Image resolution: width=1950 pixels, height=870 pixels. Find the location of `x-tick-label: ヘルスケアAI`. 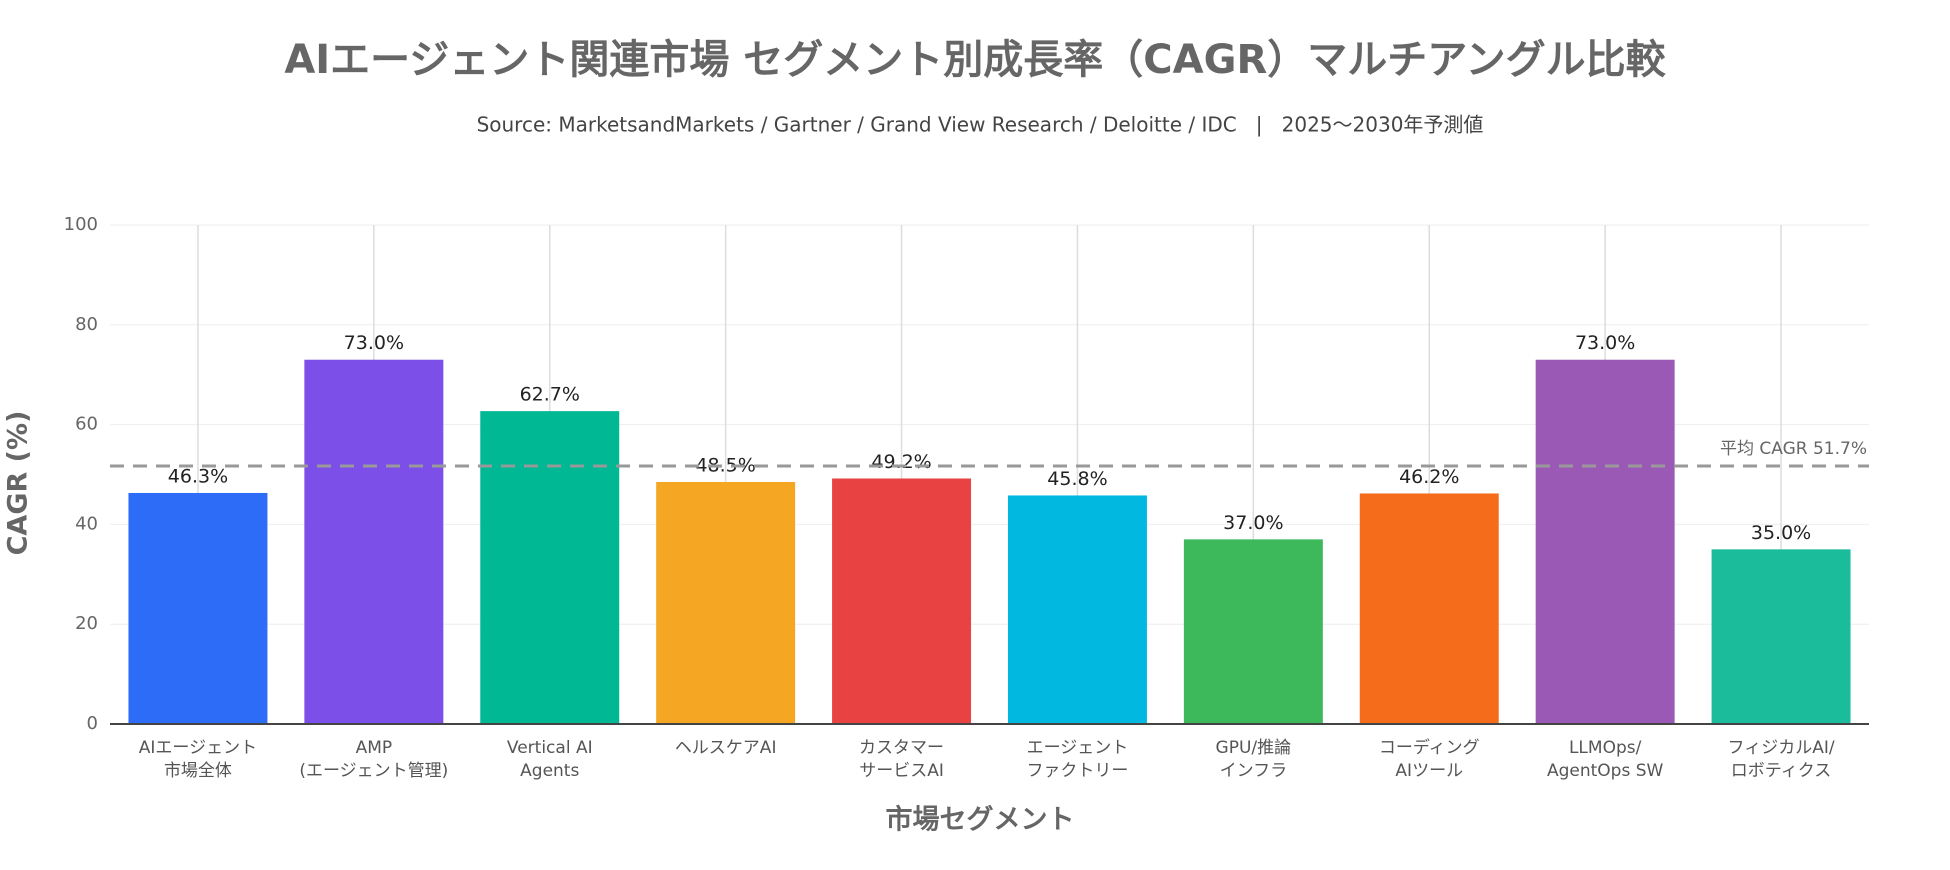

x-tick-label: ヘルスケアAI is located at coordinates (726, 748).